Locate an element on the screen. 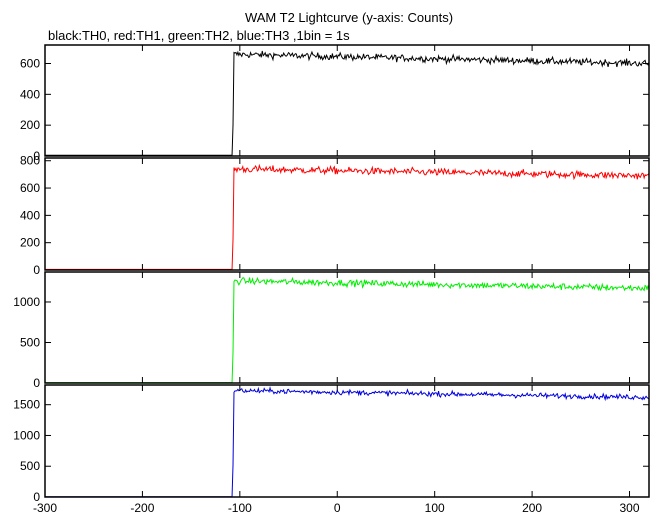 The image size is (652, 515). x-tick-label: -300 is located at coordinates (45, 508).